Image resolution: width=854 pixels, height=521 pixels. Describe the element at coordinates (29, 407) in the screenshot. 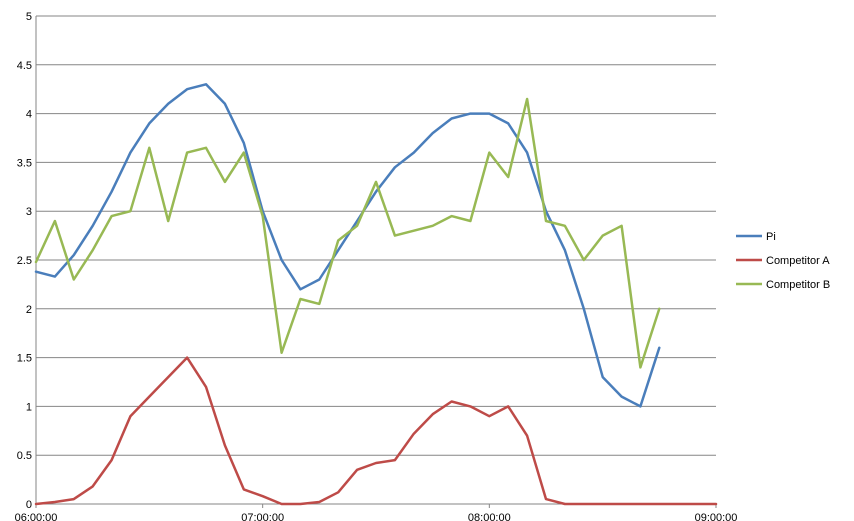

I see `y-tick-label: 1` at that location.